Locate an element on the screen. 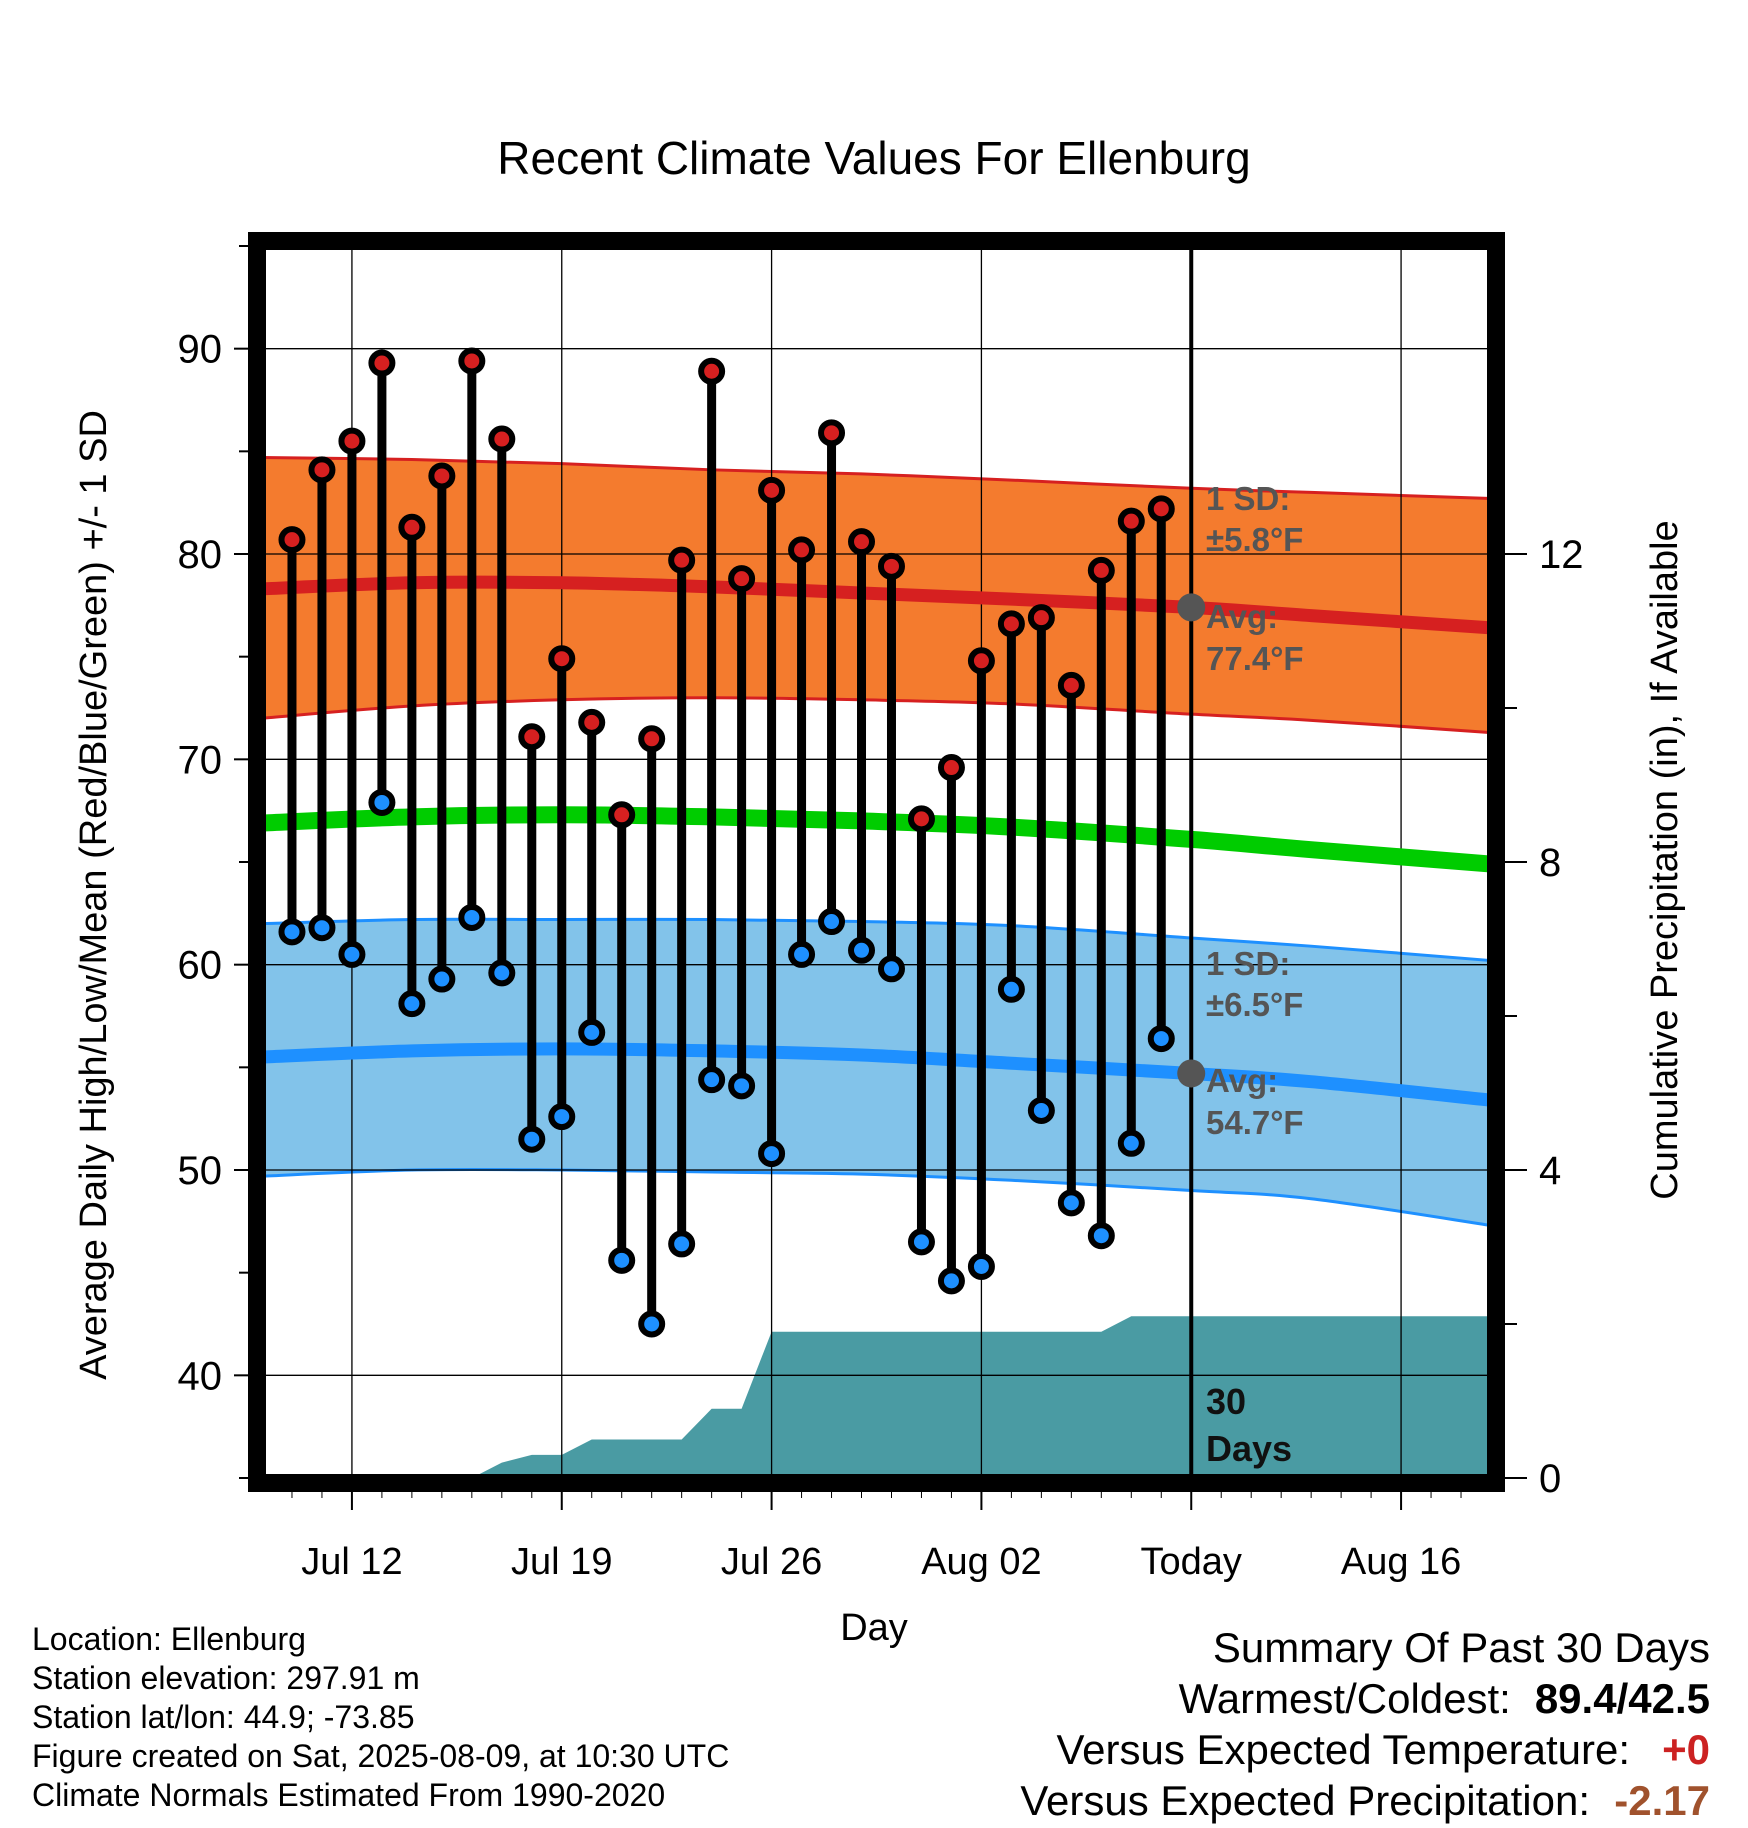 The width and height of the screenshot is (1748, 1828). normals-text: Climate Normals Estimated From 1990-2020 is located at coordinates (349, 1795).